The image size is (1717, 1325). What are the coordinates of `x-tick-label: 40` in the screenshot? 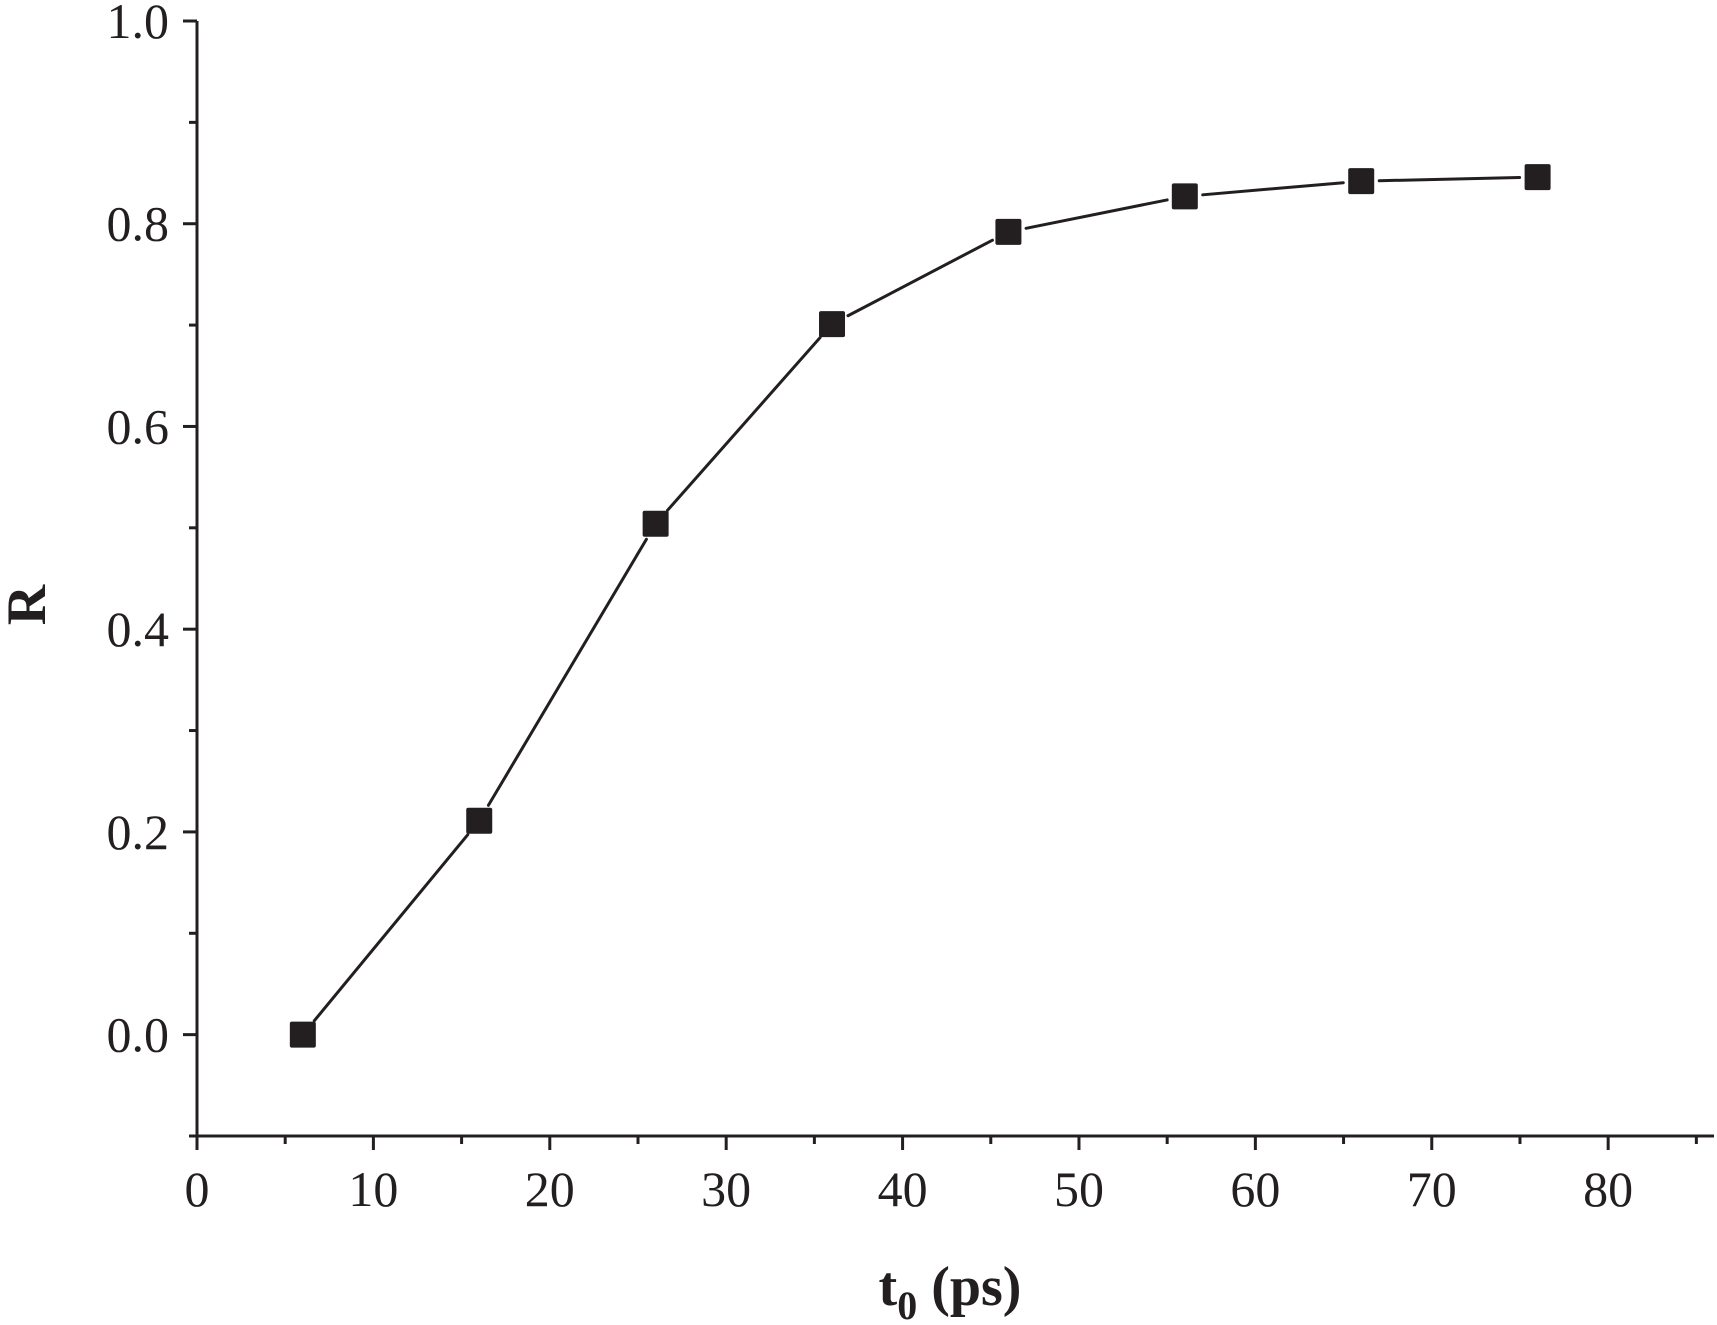 It's located at (903, 1189).